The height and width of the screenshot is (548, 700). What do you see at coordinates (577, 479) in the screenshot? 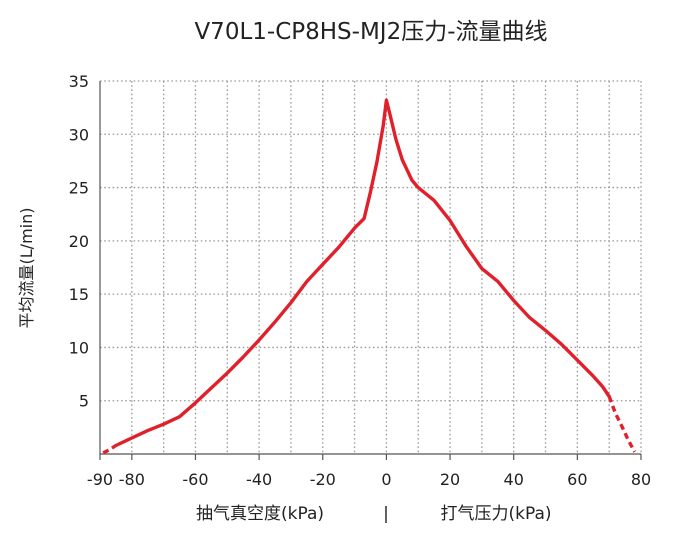
I see `x-tick-label: 60` at bounding box center [577, 479].